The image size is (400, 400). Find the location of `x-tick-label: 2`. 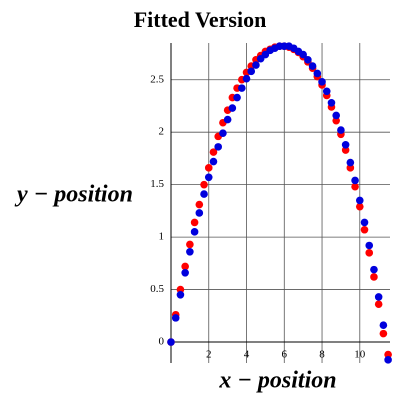

x-tick-label: 2 is located at coordinates (209, 355).